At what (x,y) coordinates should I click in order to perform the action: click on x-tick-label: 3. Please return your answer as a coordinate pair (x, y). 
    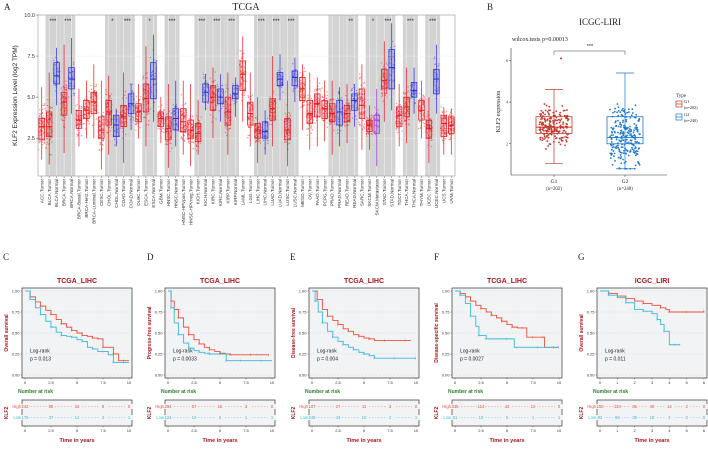
    Looking at the image, I should click on (652, 430).